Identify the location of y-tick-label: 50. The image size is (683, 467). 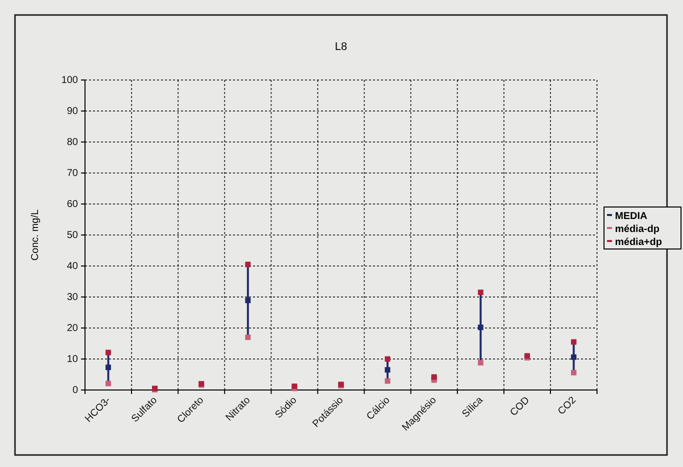
(72, 236).